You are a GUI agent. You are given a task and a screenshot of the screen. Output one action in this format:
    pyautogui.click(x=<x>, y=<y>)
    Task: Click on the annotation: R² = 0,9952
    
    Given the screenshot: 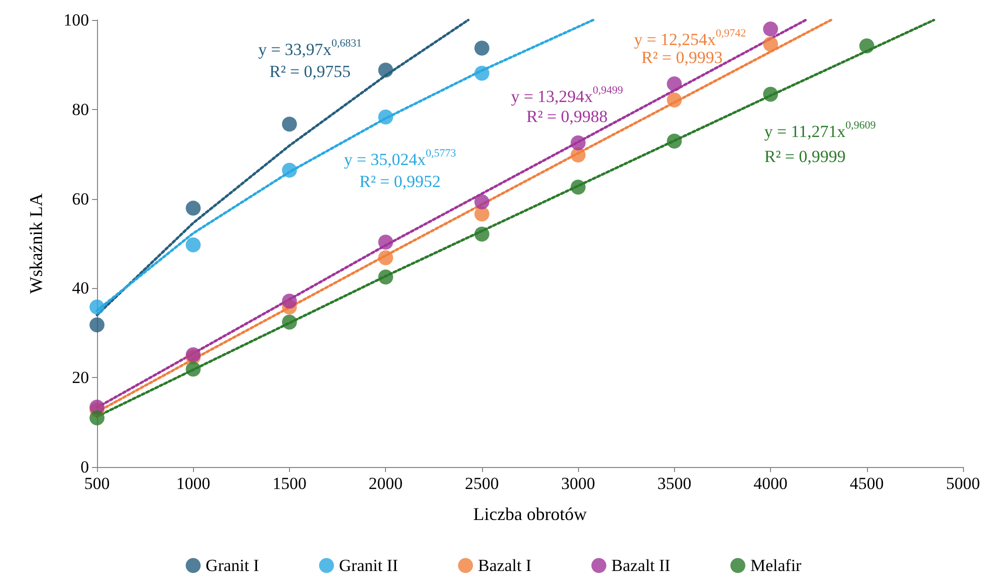 What is the action you would take?
    pyautogui.click(x=400, y=181)
    